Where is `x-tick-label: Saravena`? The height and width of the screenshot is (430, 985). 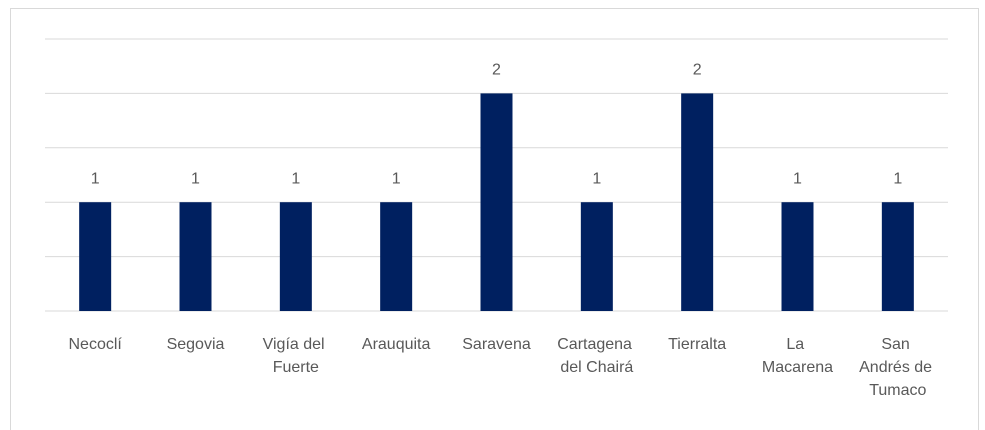 x-tick-label: Saravena is located at coordinates (496, 344).